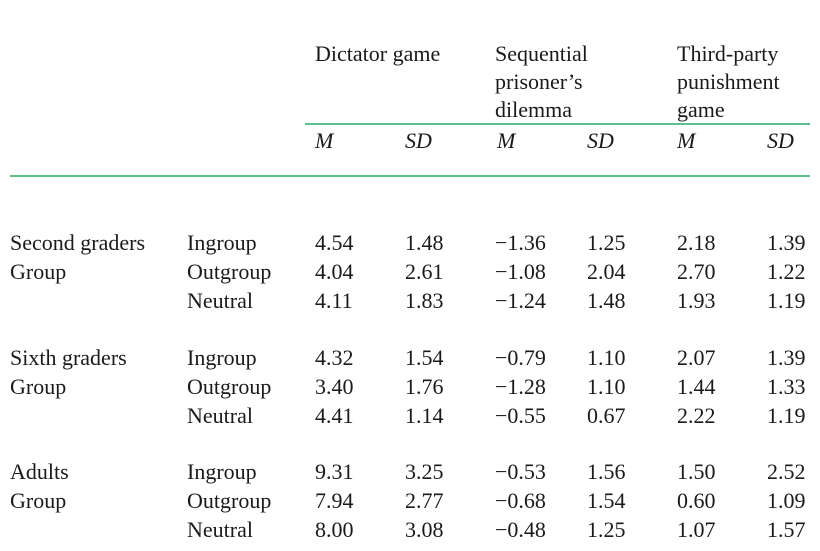 This screenshot has height=551, width=820. I want to click on table-cell: 2.77, so click(424, 500).